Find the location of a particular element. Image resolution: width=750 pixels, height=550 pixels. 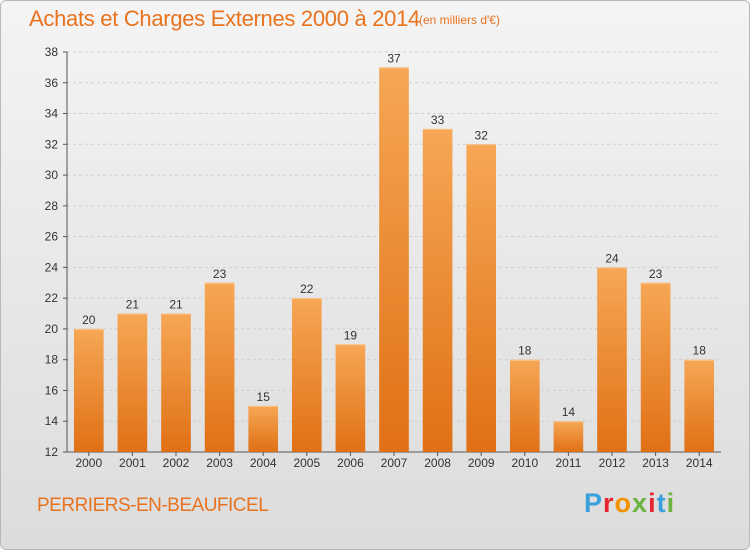

bar-2003 is located at coordinates (219, 367).